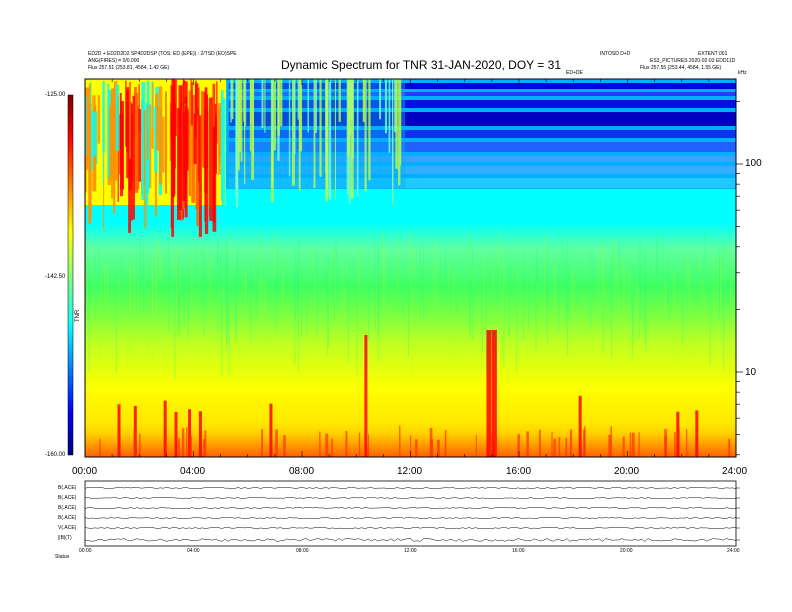  I want to click on header-info-right-1: INTOSD D+D, so click(615, 54).